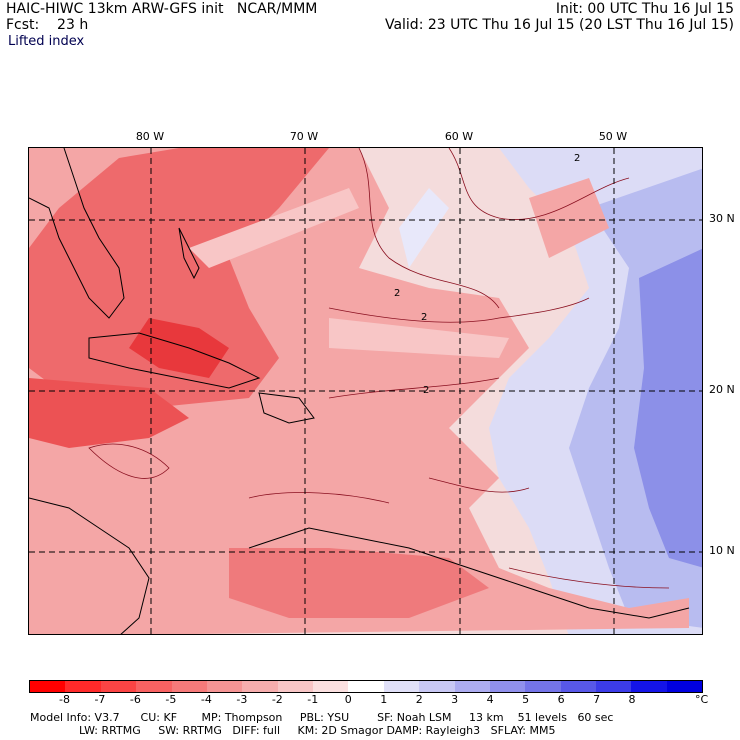  Describe the element at coordinates (702, 699) in the screenshot. I see `legend-unit: °C` at that location.